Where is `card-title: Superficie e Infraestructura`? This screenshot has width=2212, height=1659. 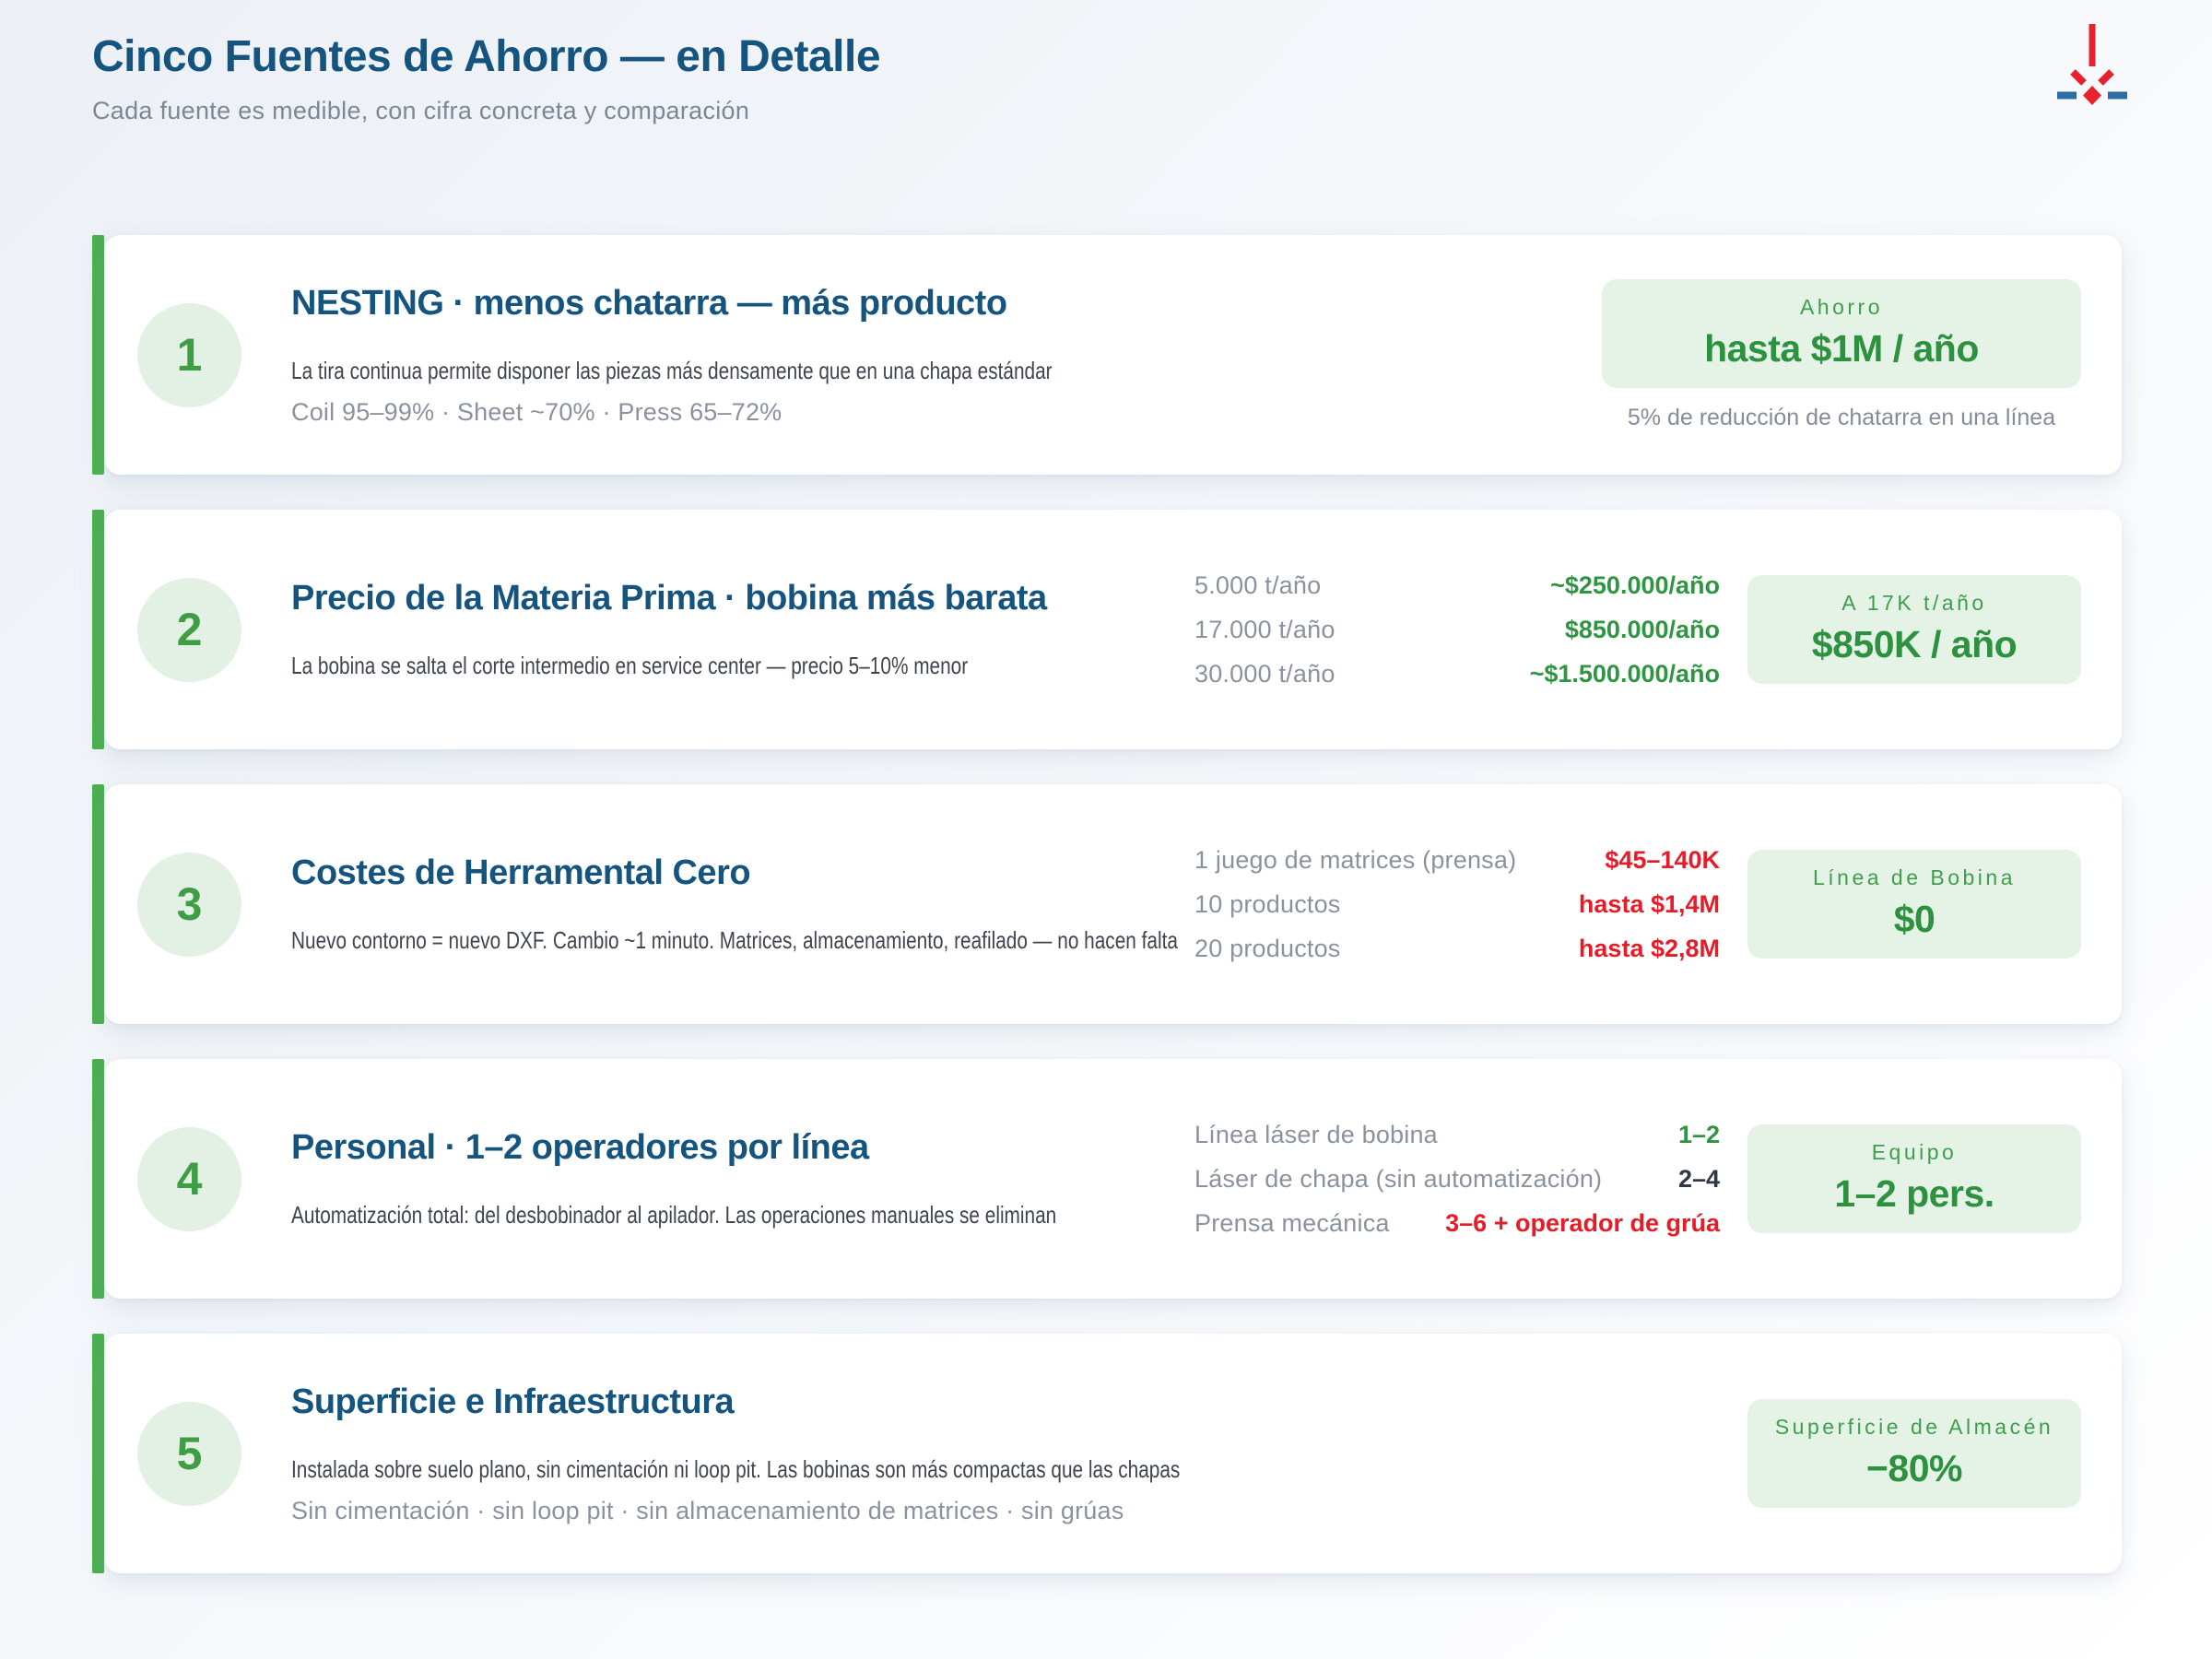
card-title: Superficie e Infraestructura is located at coordinates (513, 1401).